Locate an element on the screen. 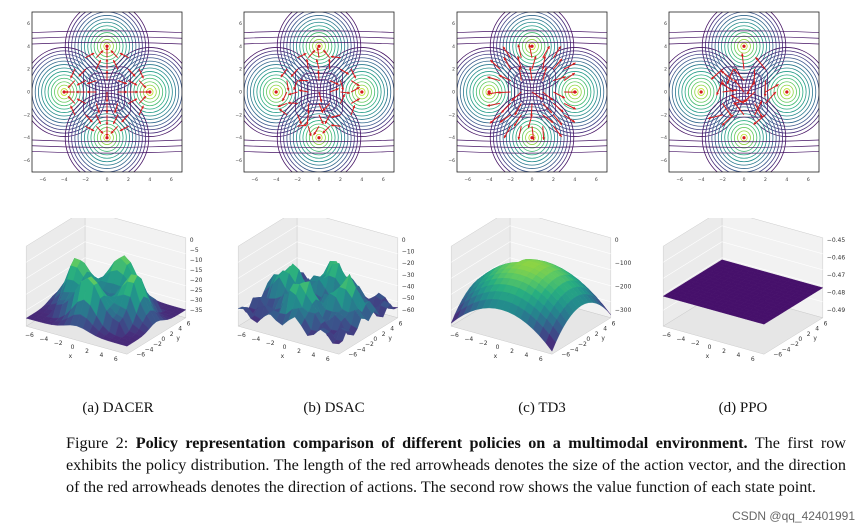 The image size is (863, 529). x-axis-label: x is located at coordinates (496, 356).